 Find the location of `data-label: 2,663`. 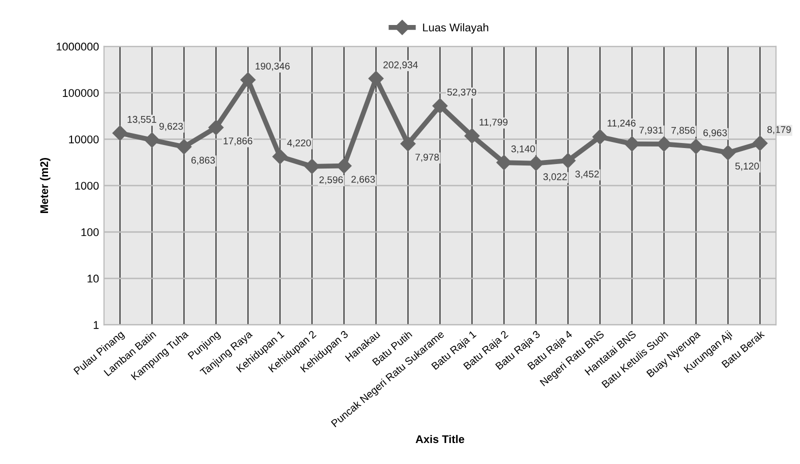

data-label: 2,663 is located at coordinates (363, 180).